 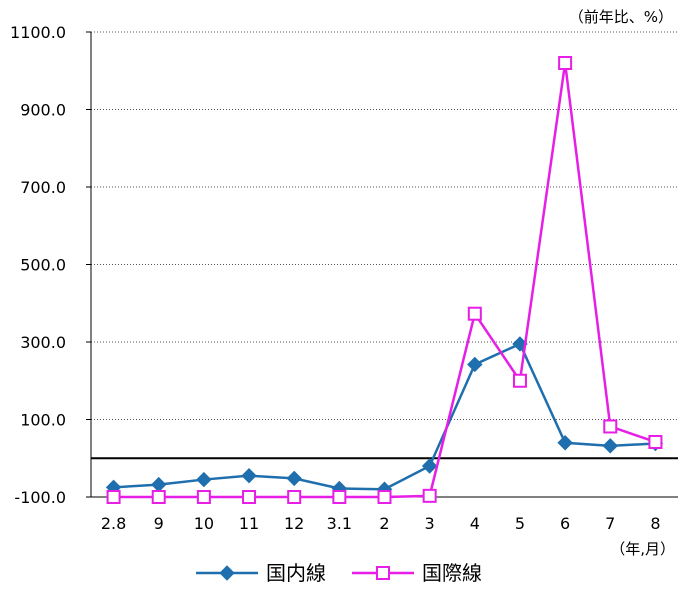 What do you see at coordinates (384, 523) in the screenshot?
I see `x-tick-label: 2` at bounding box center [384, 523].